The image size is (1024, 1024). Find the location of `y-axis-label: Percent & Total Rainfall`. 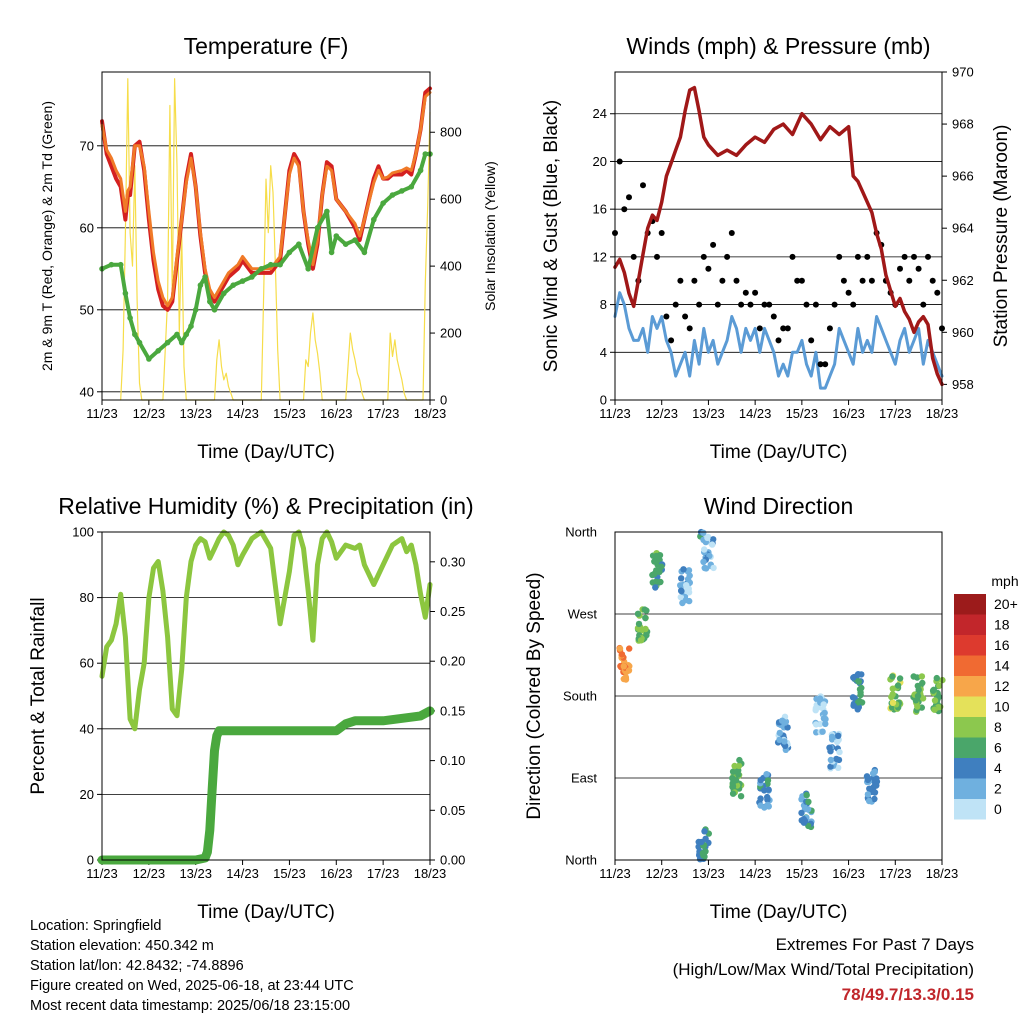

y-axis-label: Percent & Total Rainfall is located at coordinates (38, 695).